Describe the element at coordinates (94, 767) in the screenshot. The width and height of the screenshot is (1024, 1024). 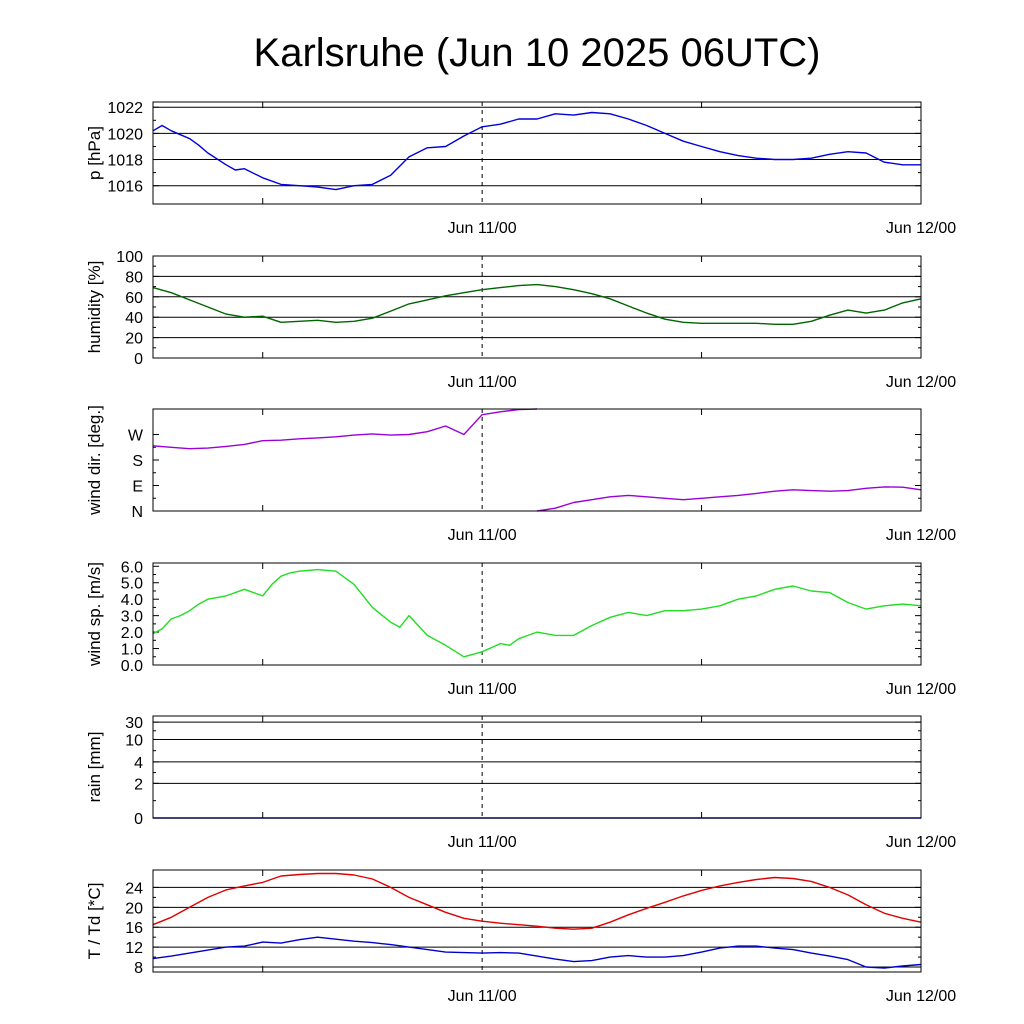
I see `y-axis-label: rain [mm]` at that location.